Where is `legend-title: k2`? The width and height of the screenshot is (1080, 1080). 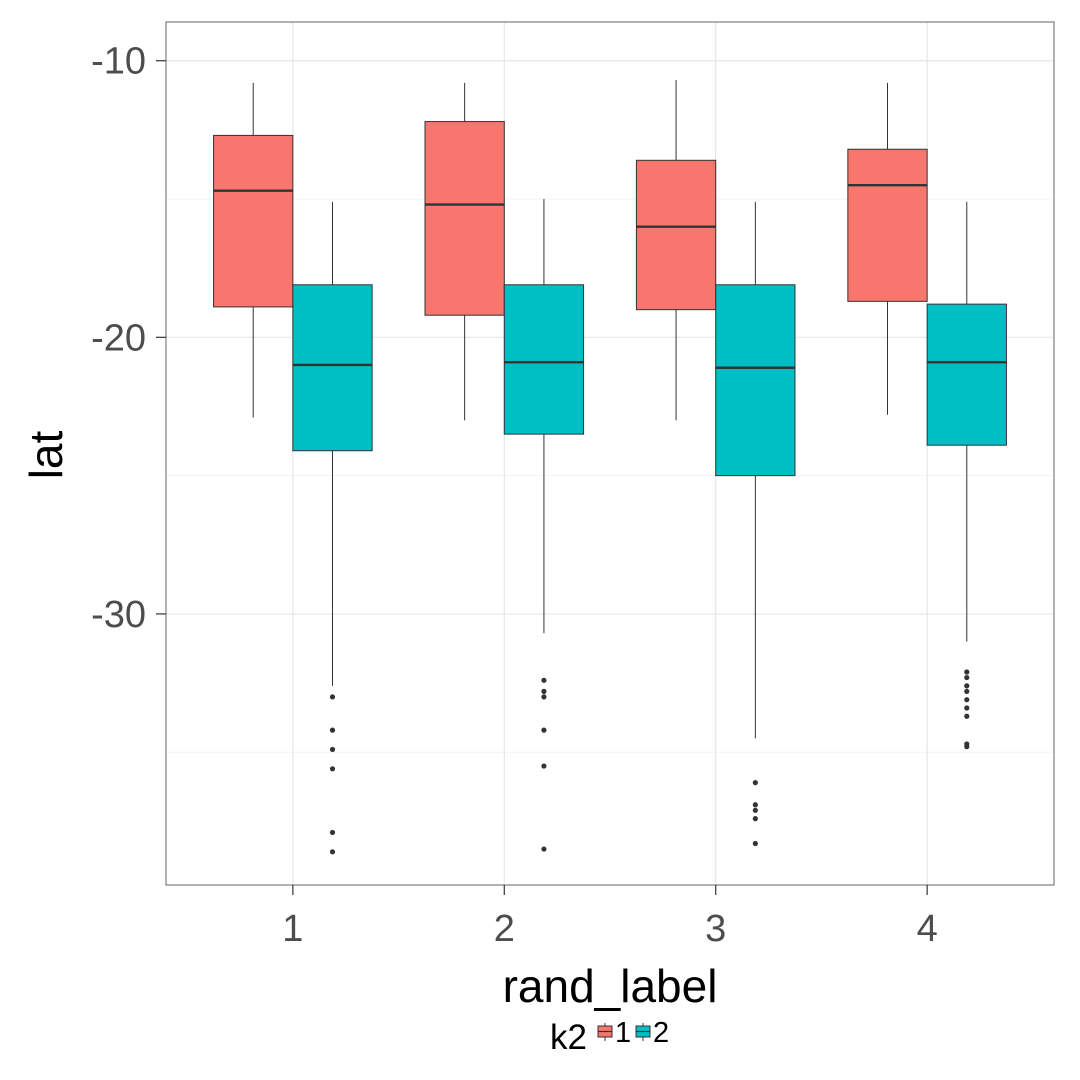
legend-title: k2 is located at coordinates (568, 1037).